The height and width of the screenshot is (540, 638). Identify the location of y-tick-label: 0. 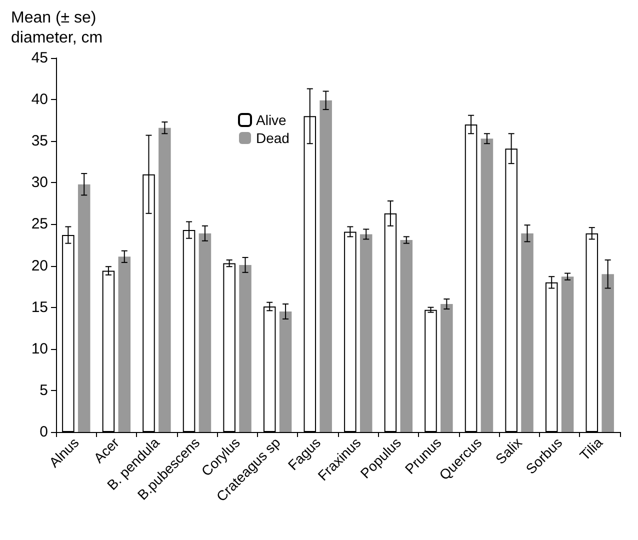
(44, 432).